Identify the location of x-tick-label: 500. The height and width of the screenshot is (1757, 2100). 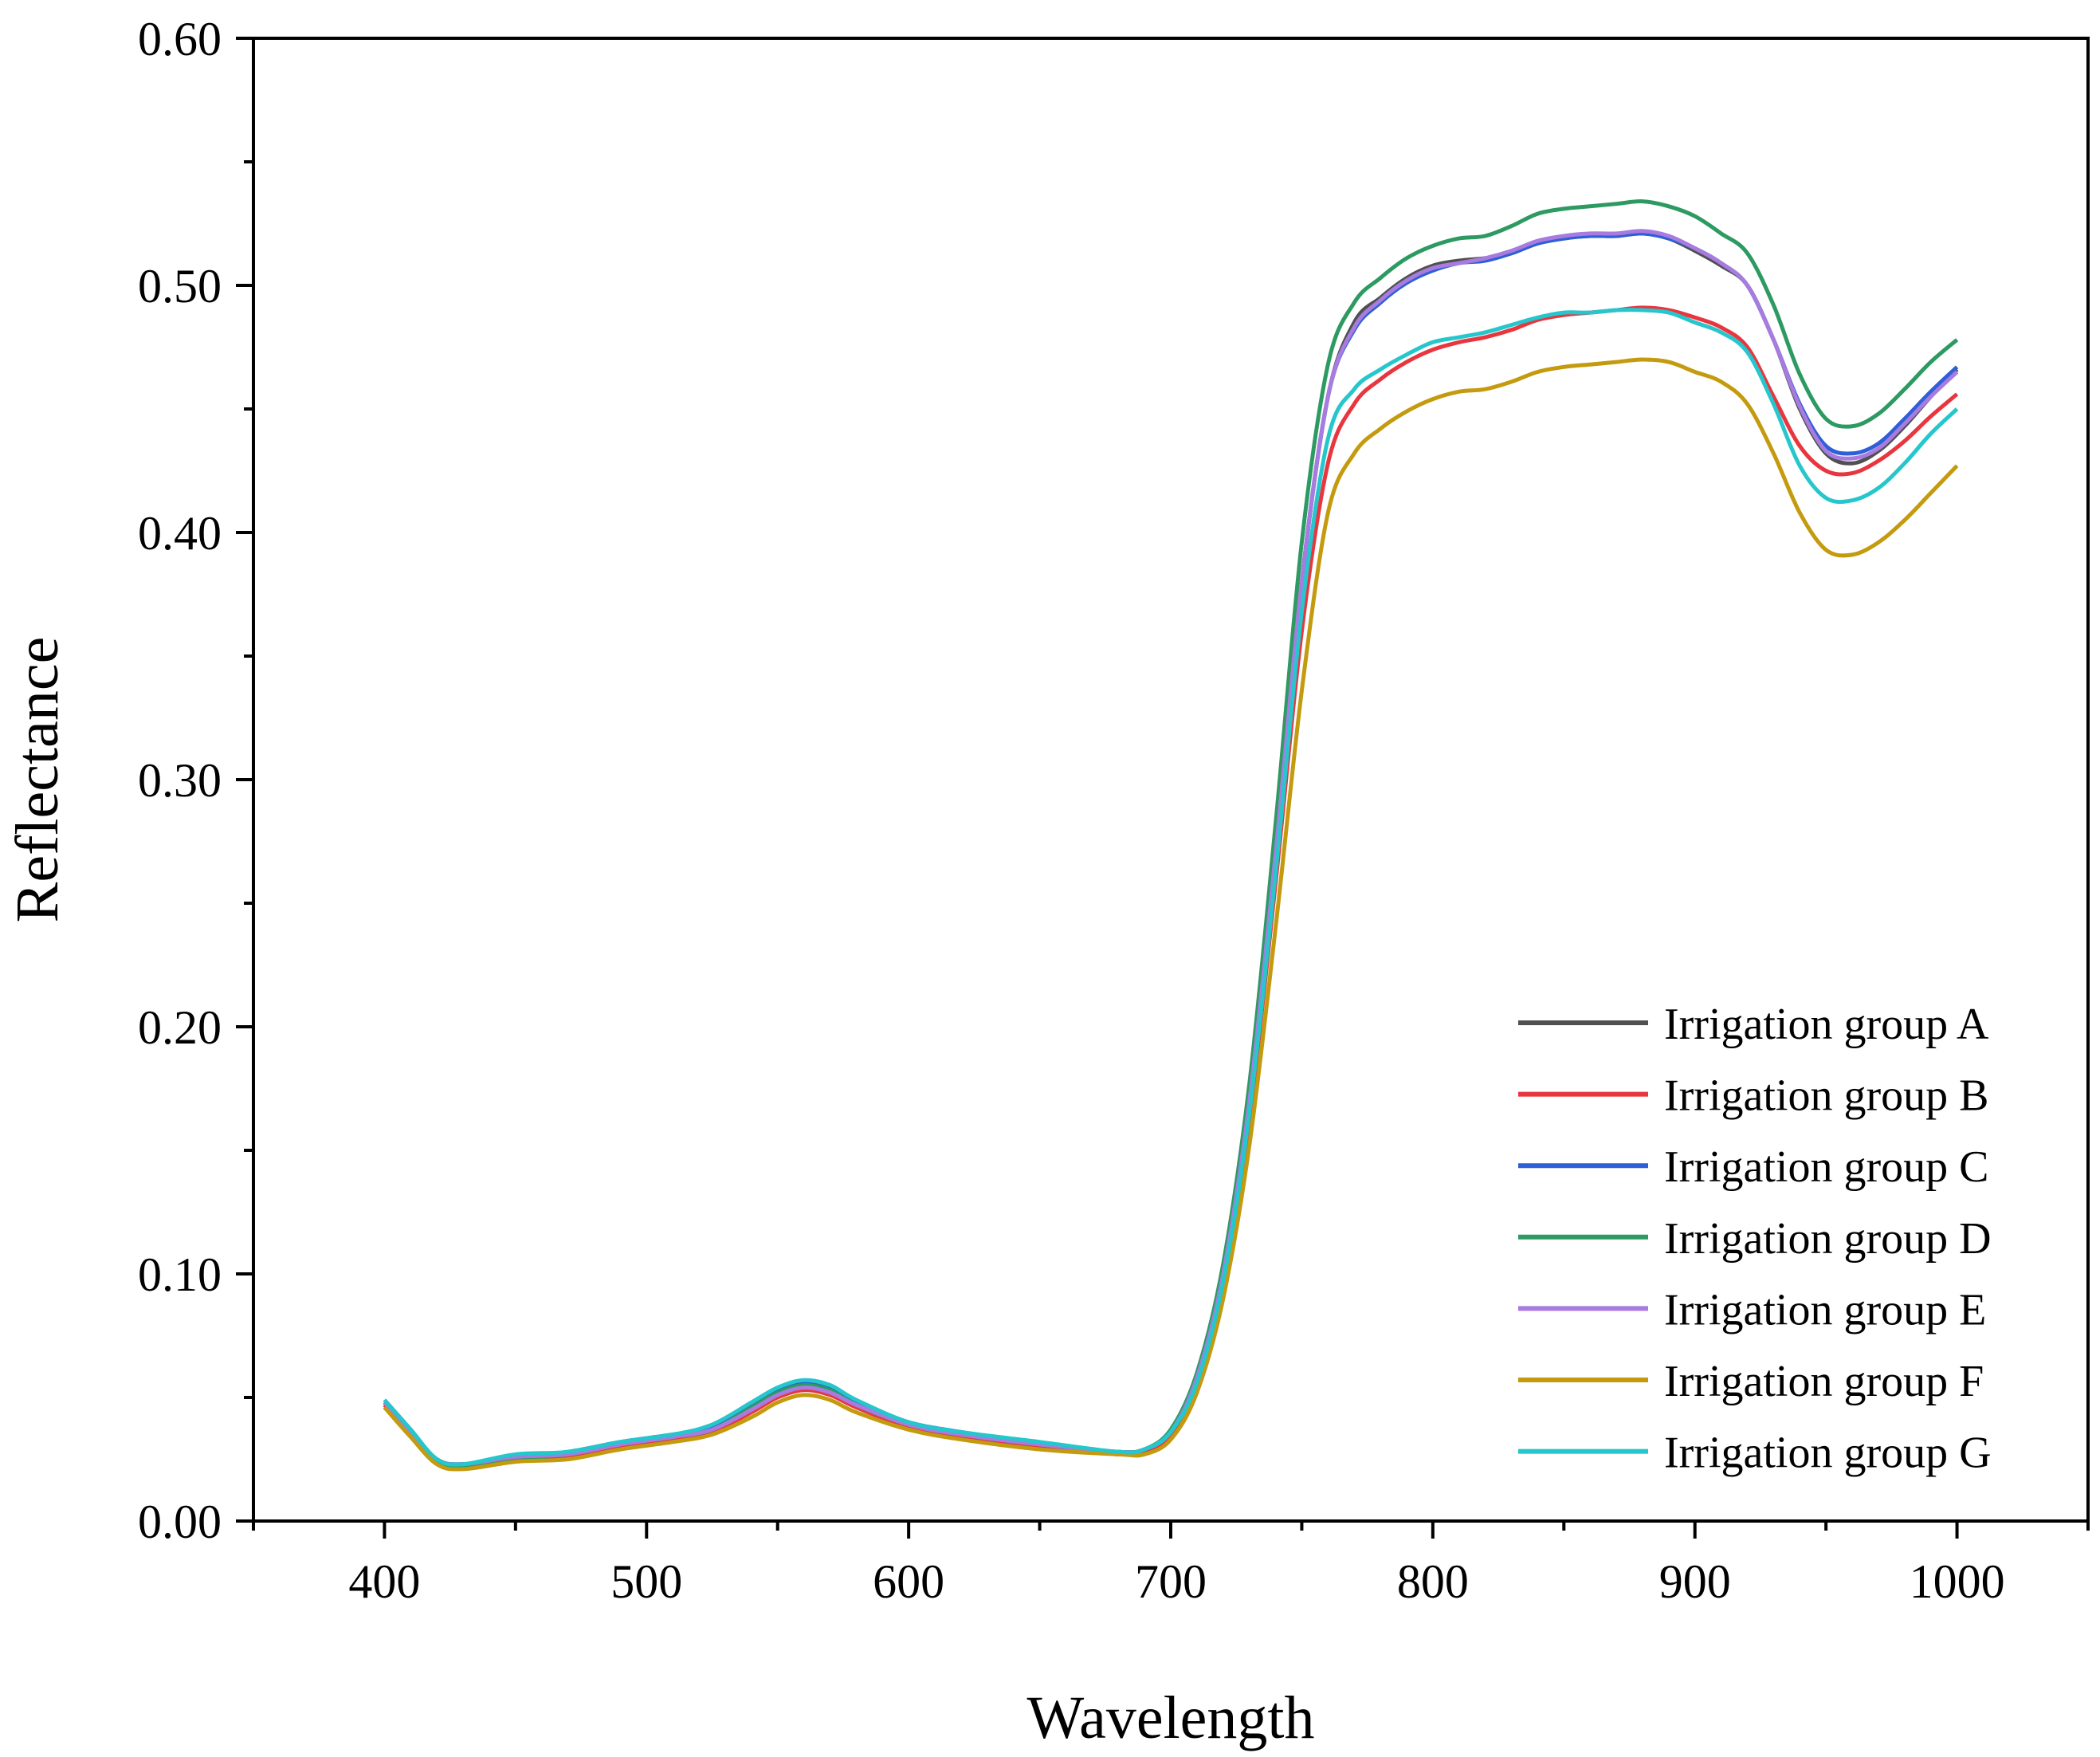
(646, 1582).